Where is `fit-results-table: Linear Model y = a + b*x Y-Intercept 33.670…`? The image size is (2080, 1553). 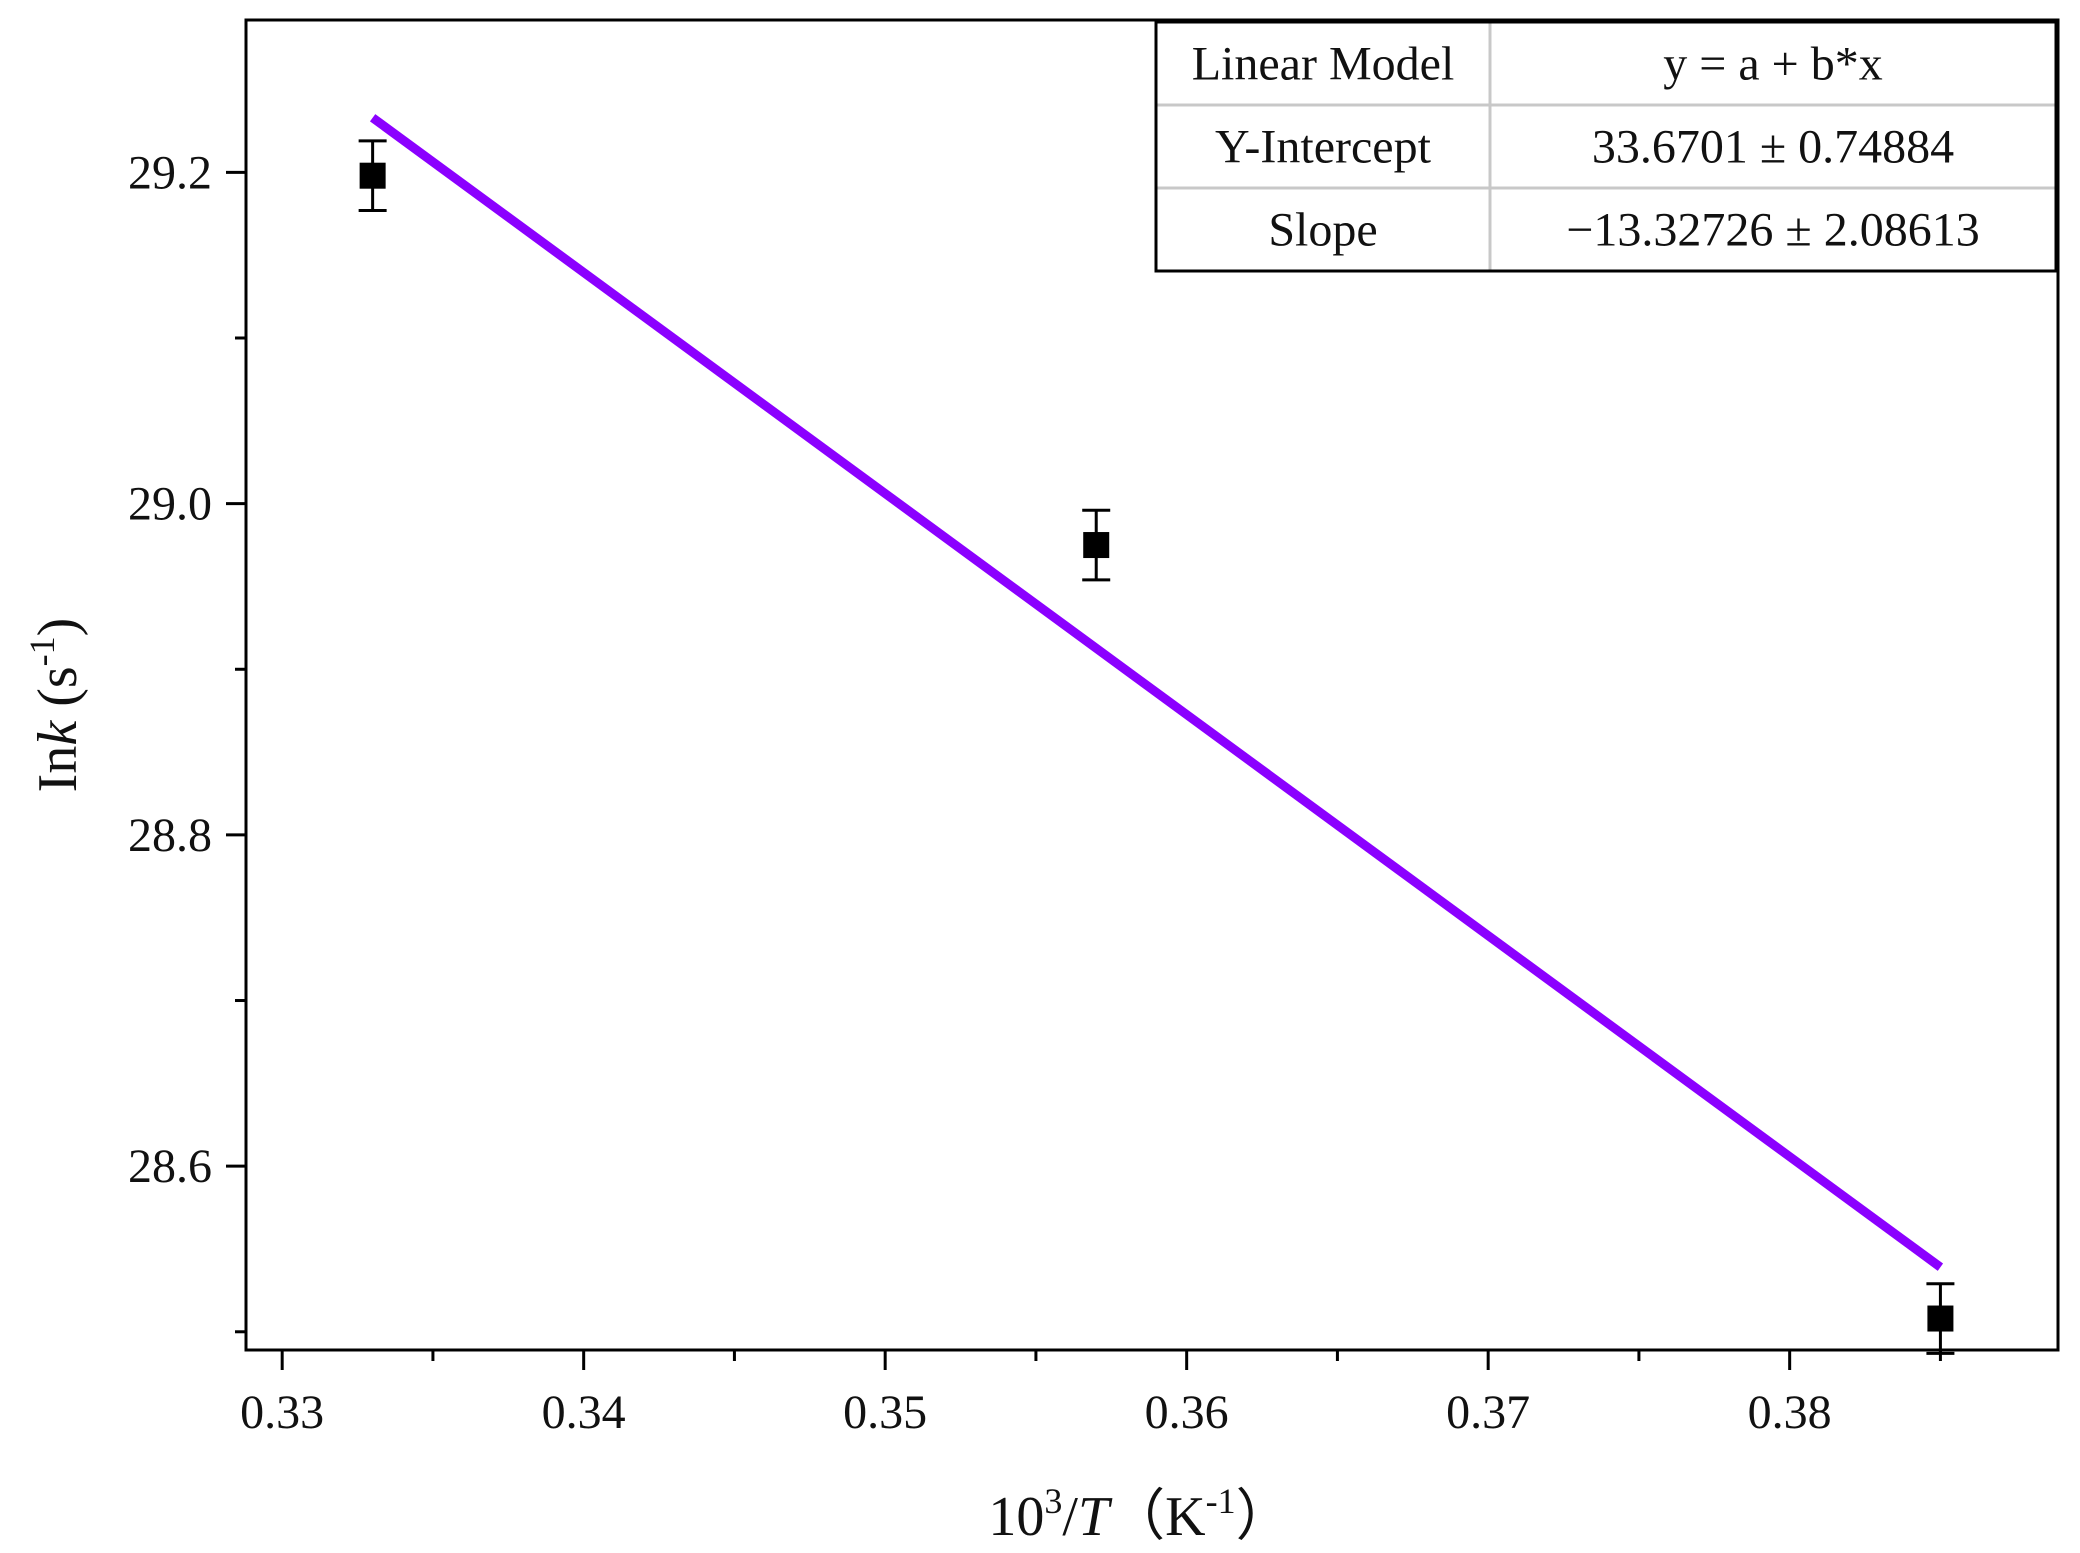 fit-results-table: Linear Model y = a + b*x Y-Intercept 33.670… is located at coordinates (1606, 146).